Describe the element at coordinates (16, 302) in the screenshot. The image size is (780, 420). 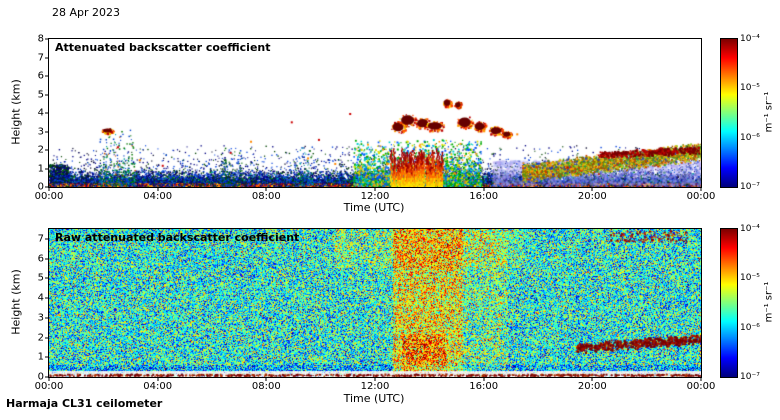
I see `raw-y-axis-label: Height (km)` at that location.